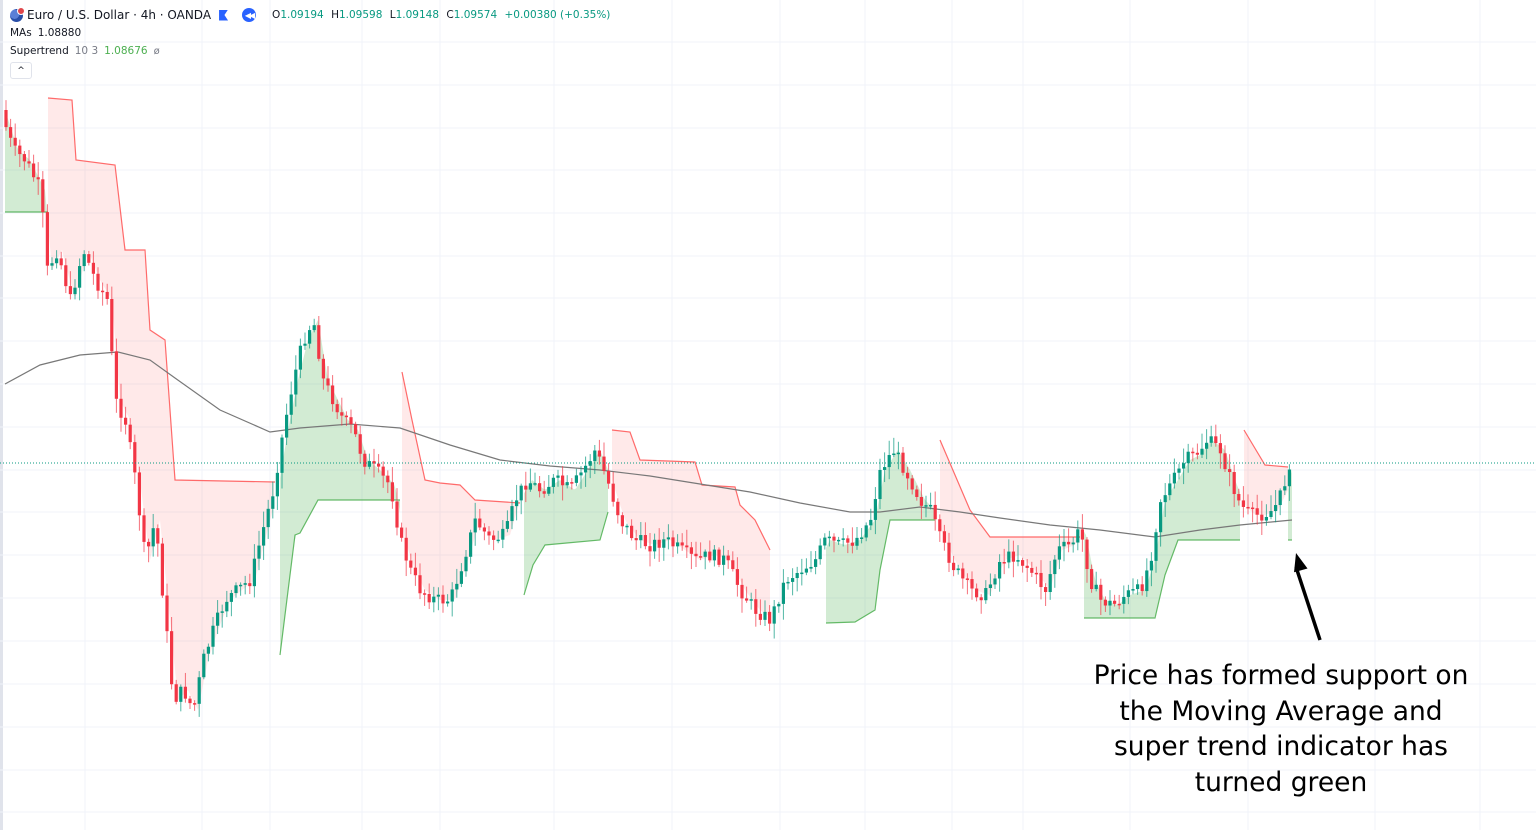  I want to click on visibility-icon: ø, so click(156, 51).